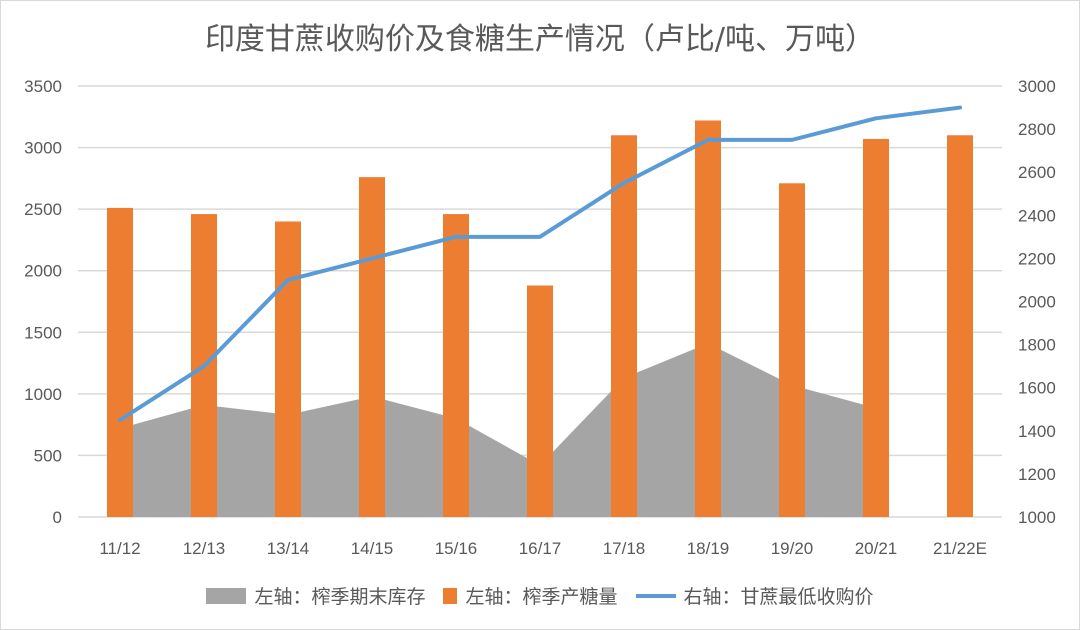  I want to click on right-tick-label: 3000, so click(1037, 86).